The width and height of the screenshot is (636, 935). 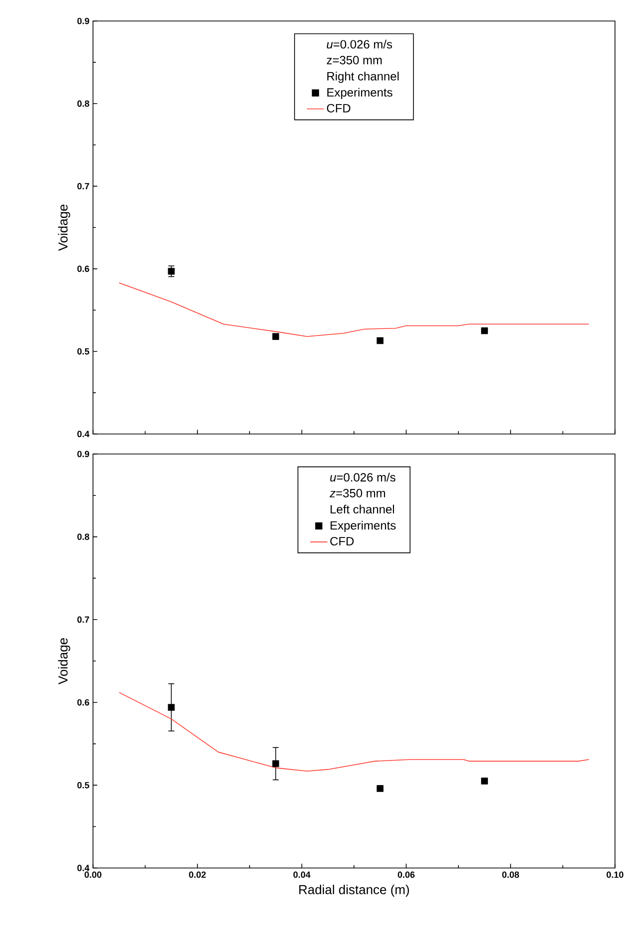 What do you see at coordinates (362, 509) in the screenshot?
I see `annotation: Left channel` at bounding box center [362, 509].